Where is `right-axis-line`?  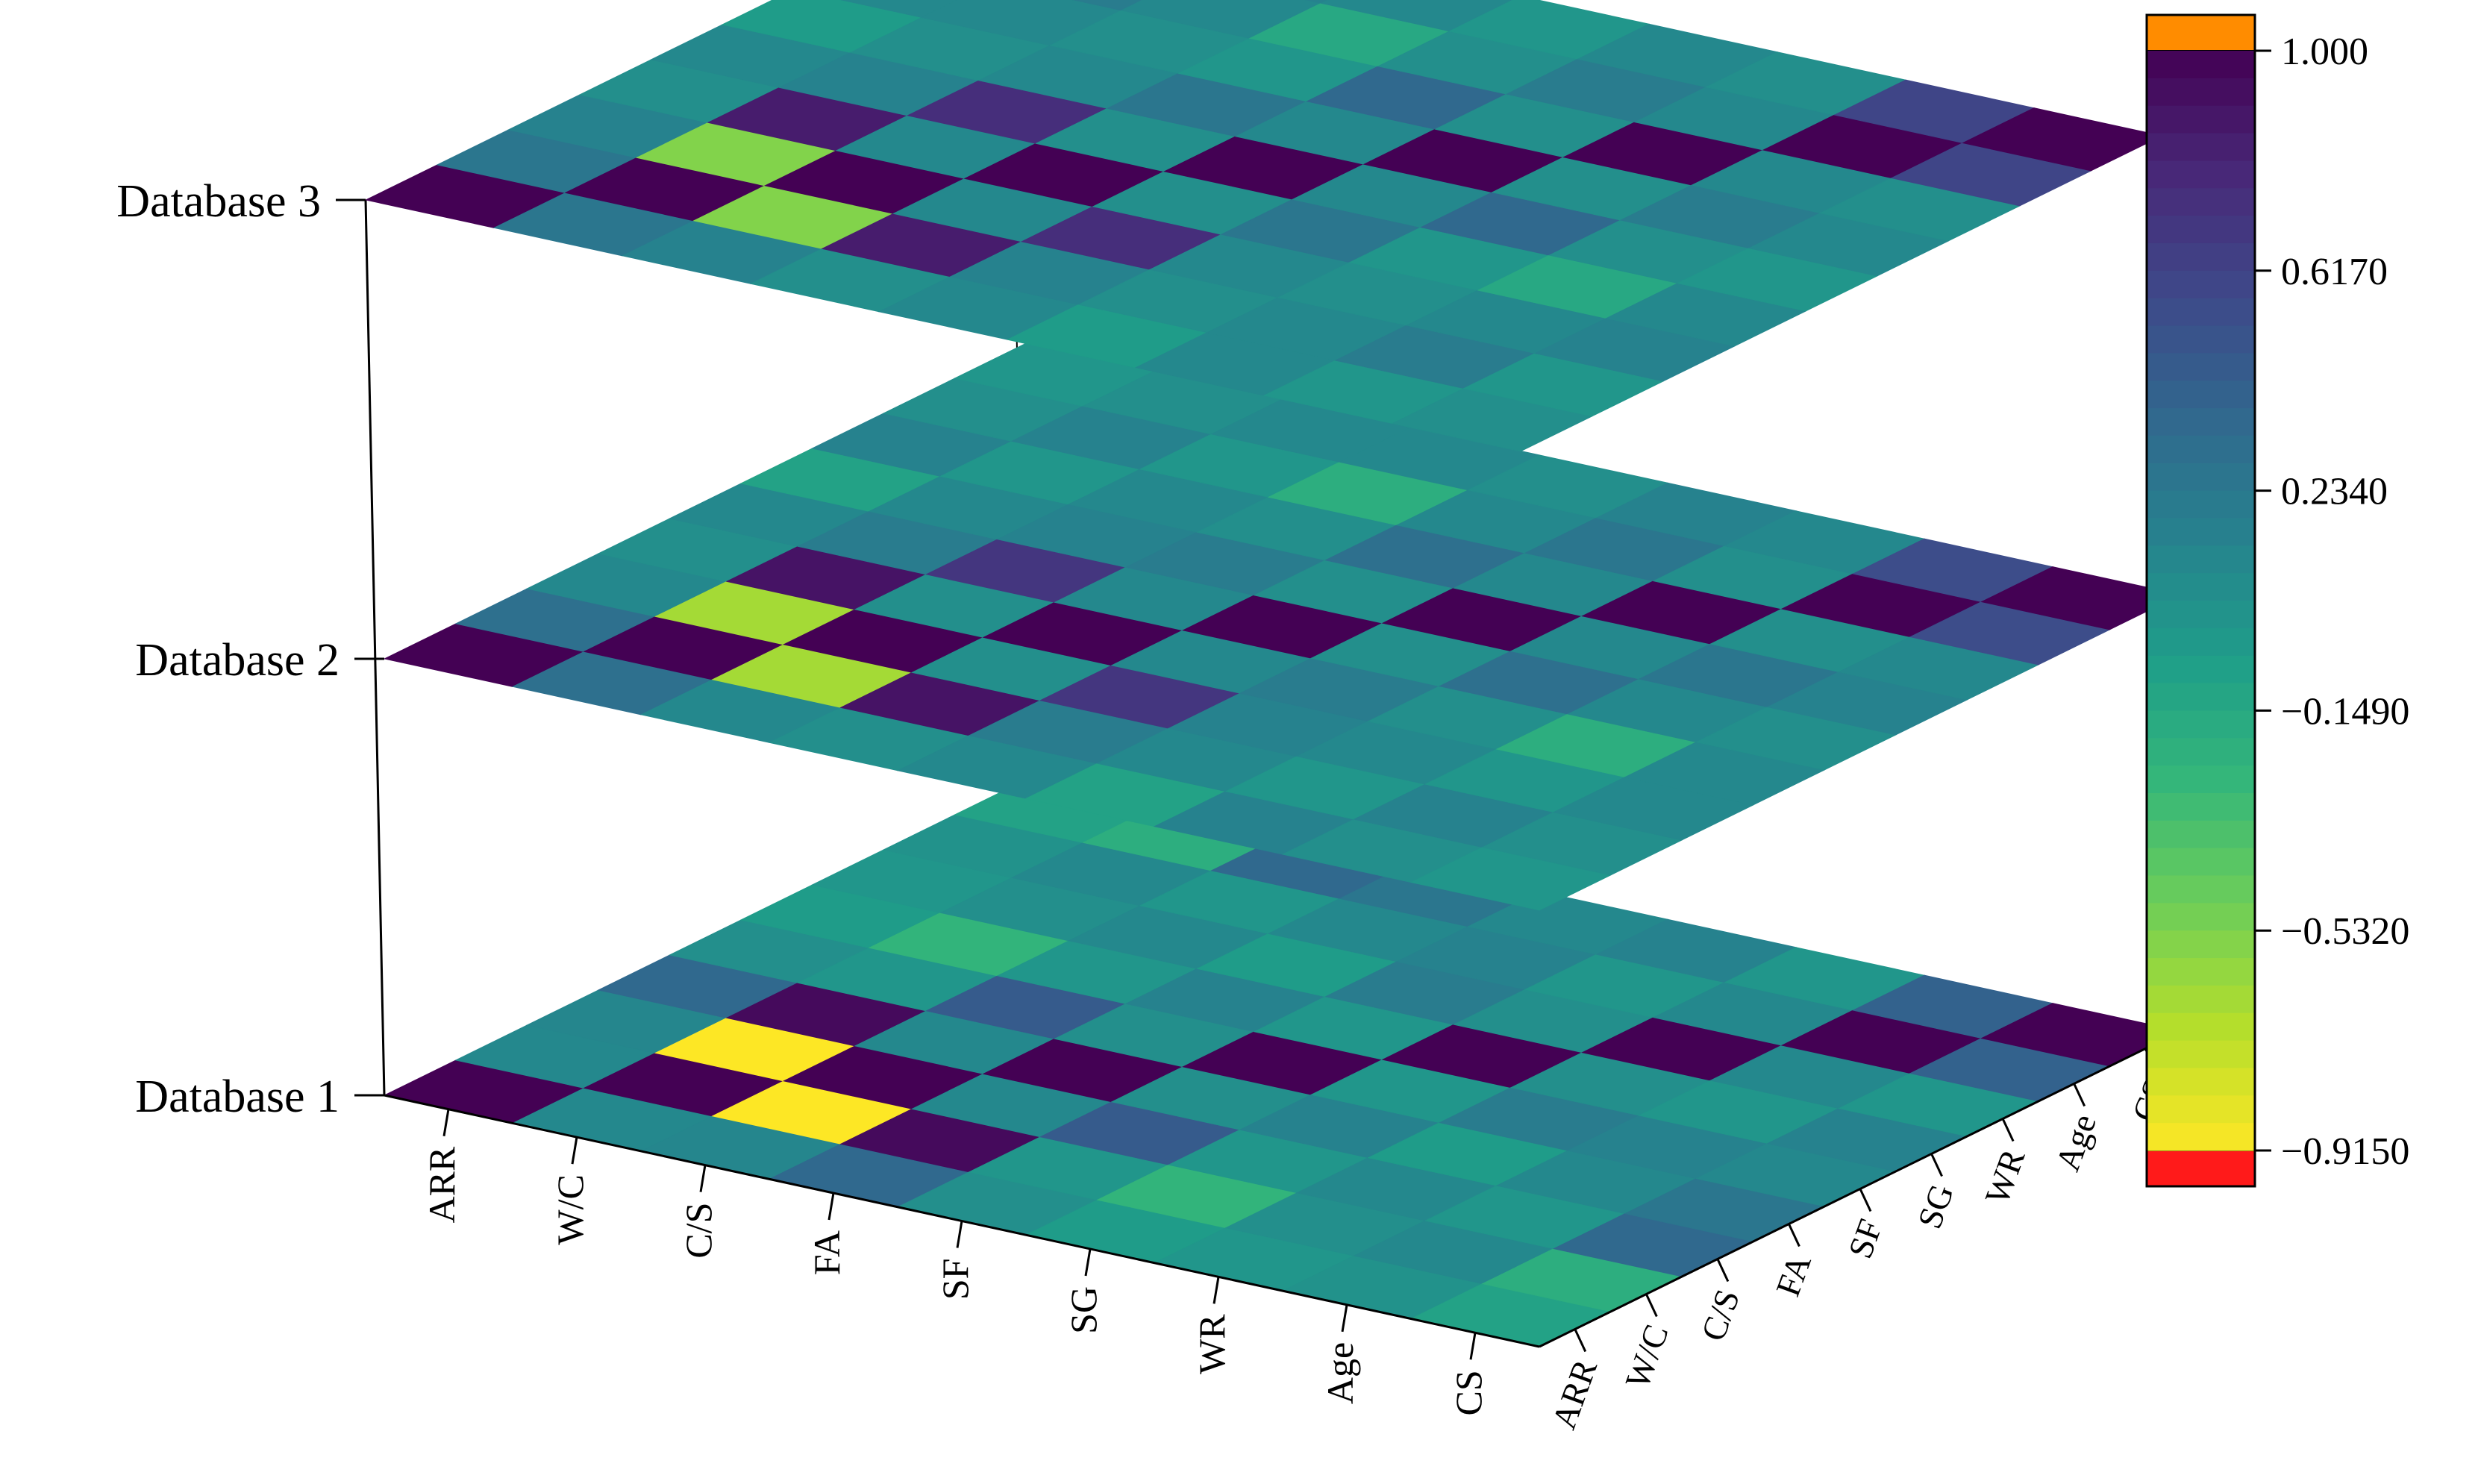 right-axis-line is located at coordinates (1860, 1189).